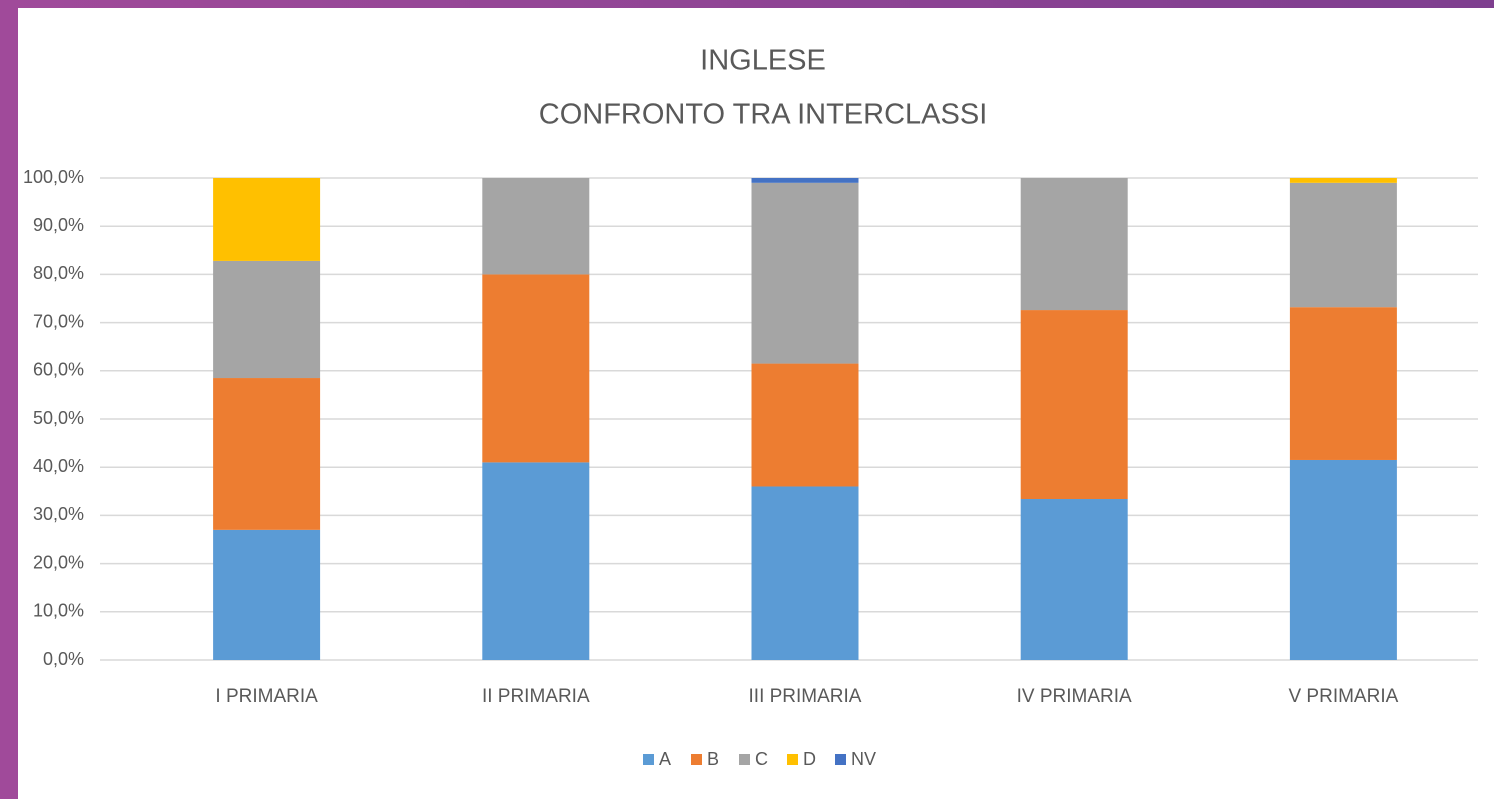  What do you see at coordinates (665, 759) in the screenshot?
I see `legend-label: A` at bounding box center [665, 759].